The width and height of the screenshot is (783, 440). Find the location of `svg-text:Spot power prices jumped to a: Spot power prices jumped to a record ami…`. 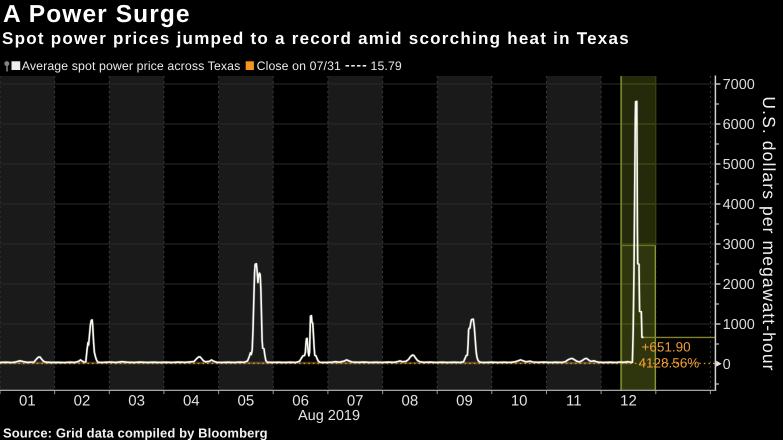

svg-text:Spot power prices jumped to a: Spot power prices jumped to a record ami… is located at coordinates (316, 38).